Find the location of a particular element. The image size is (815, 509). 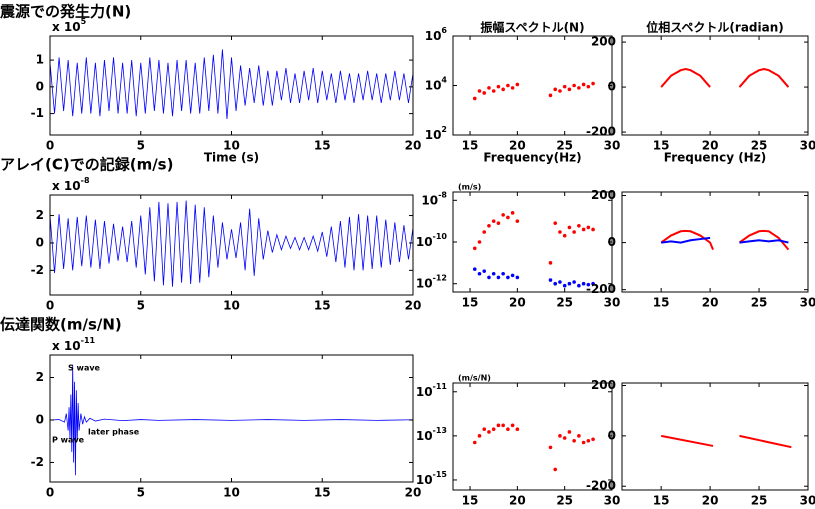

x-axis-label: Frequency (Hz) is located at coordinates (715, 158).